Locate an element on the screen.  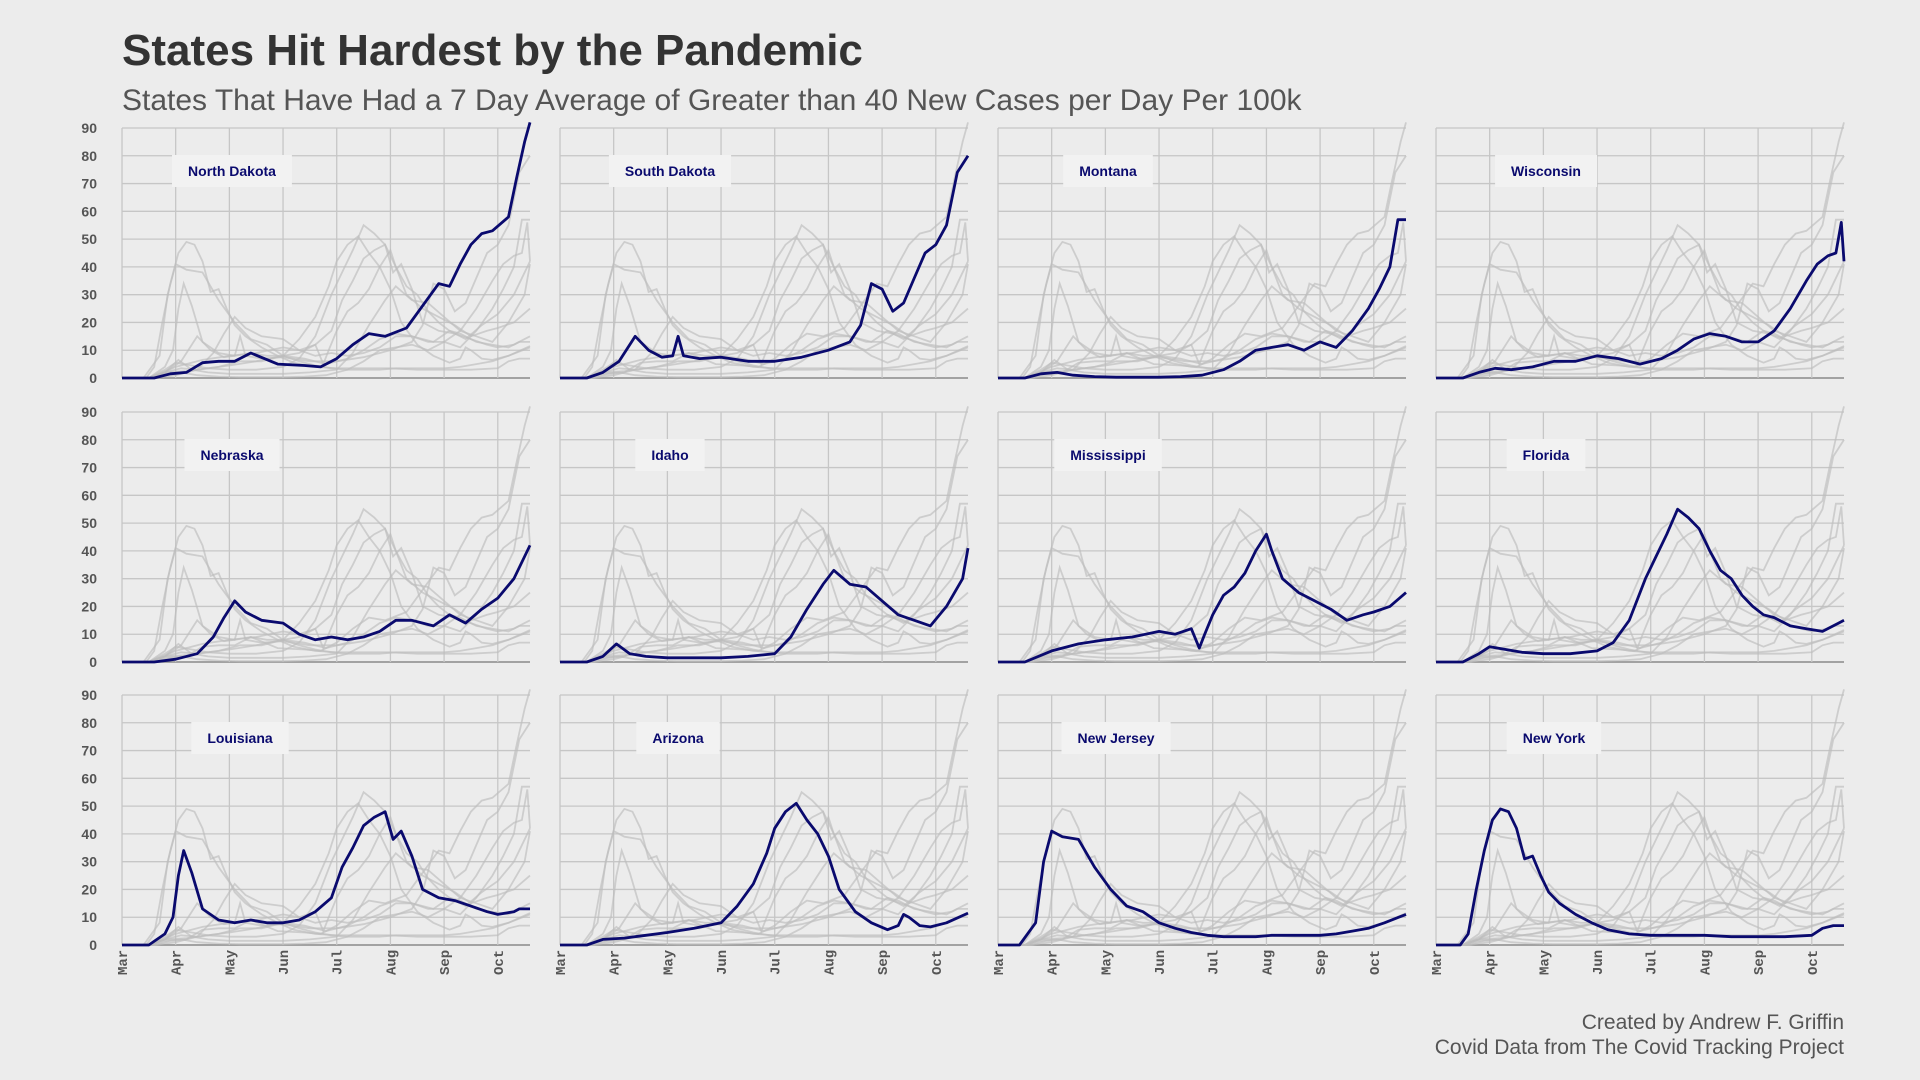
x-tick-label: May is located at coordinates (669, 962).